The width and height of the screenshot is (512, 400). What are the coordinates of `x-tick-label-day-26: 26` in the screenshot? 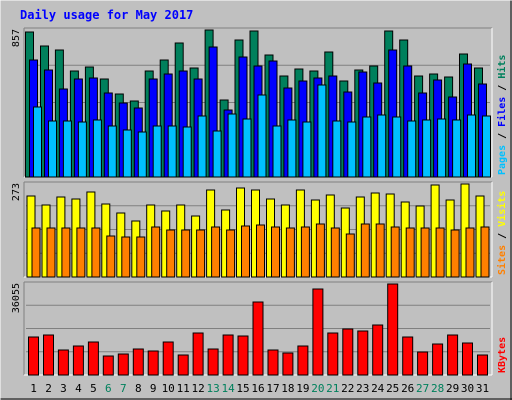 It's located at (407, 388).